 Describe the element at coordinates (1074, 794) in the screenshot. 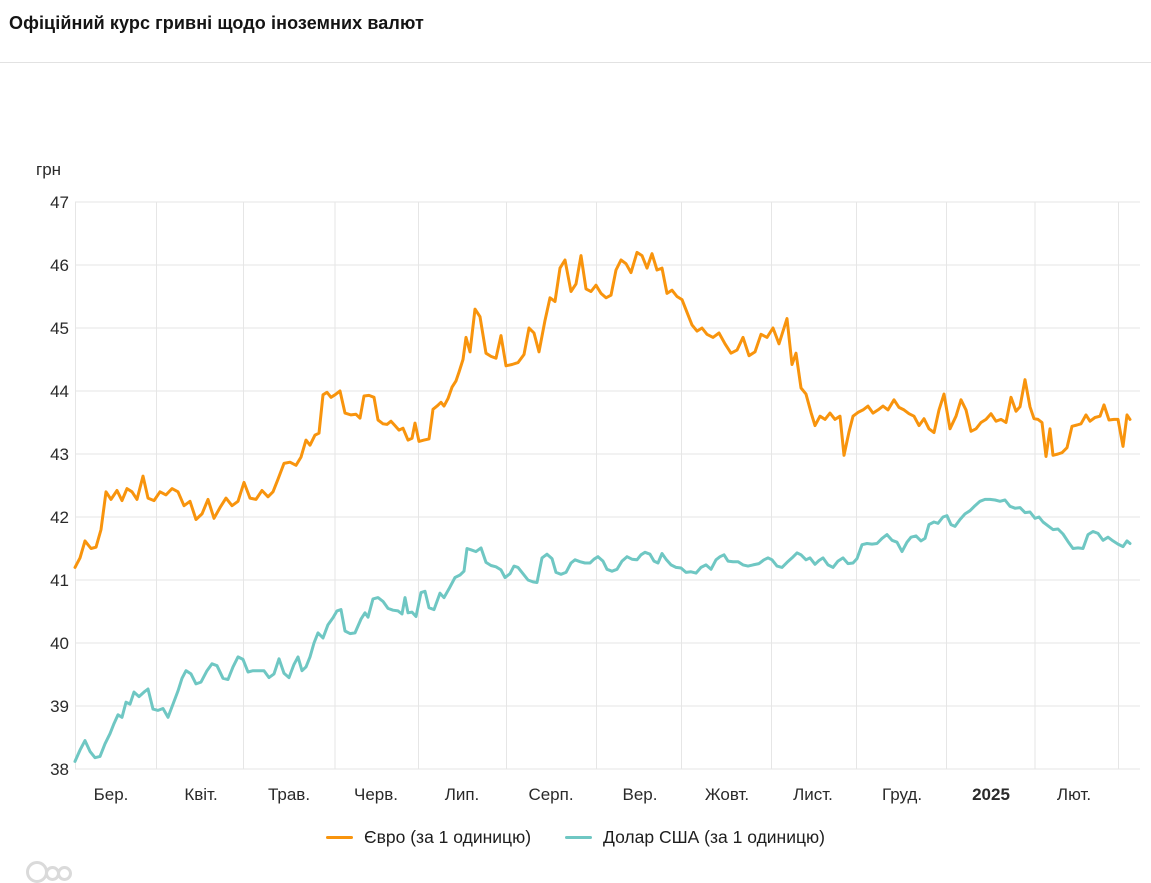

I see `x-axis-tick-label: Лют.` at that location.